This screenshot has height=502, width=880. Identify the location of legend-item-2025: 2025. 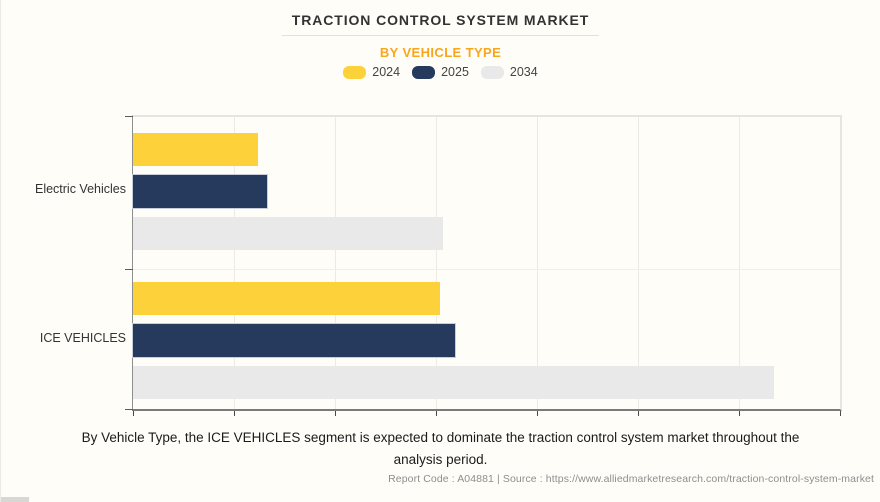
(440, 72).